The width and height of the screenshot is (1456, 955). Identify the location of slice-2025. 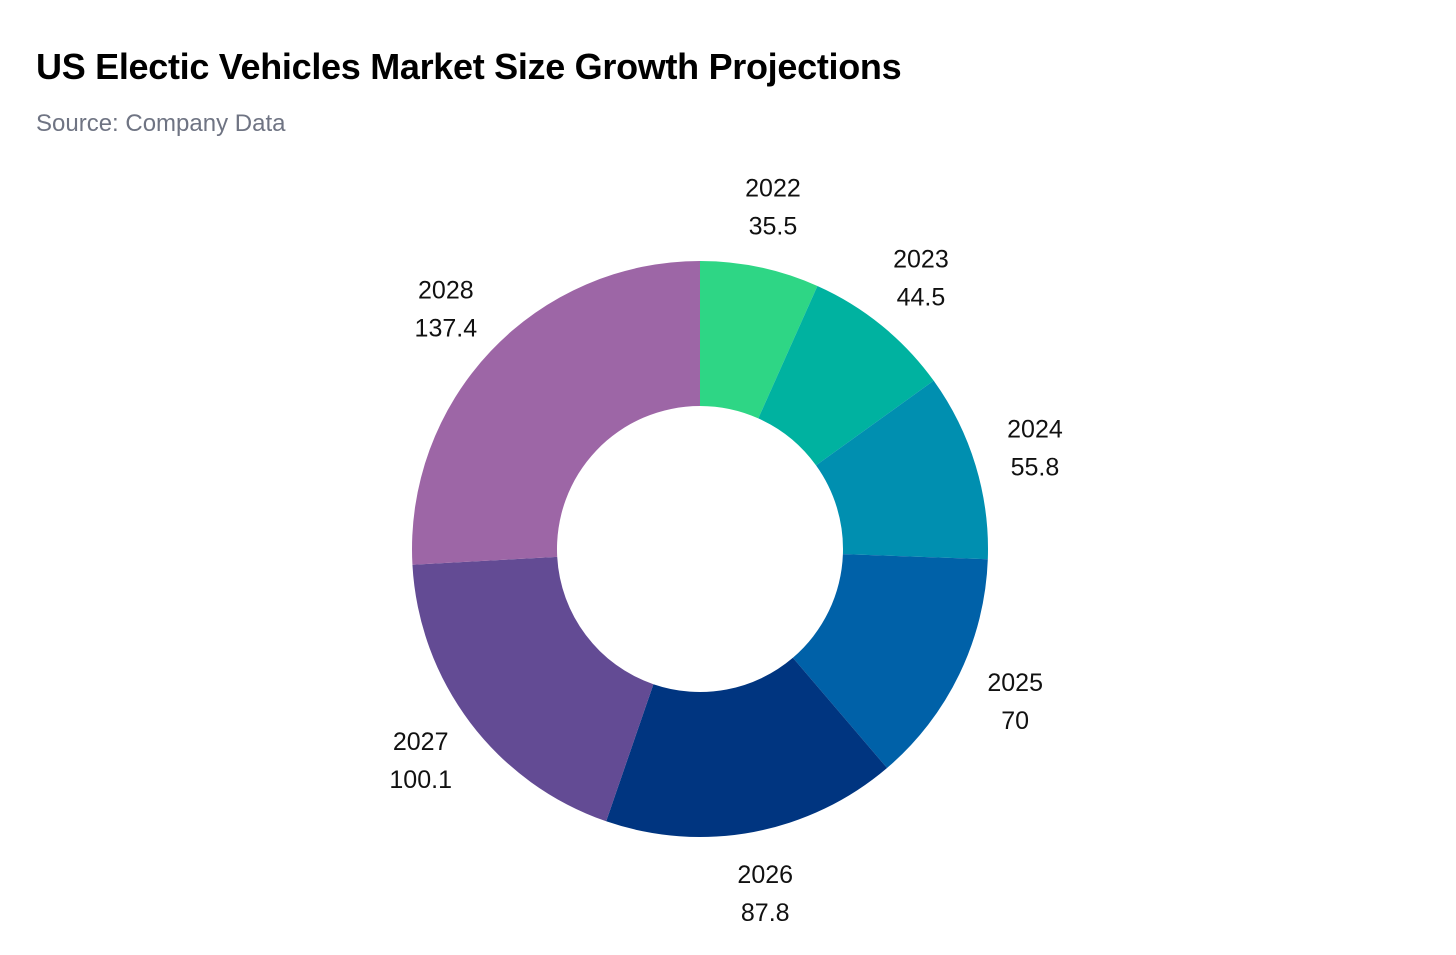
(890, 661).